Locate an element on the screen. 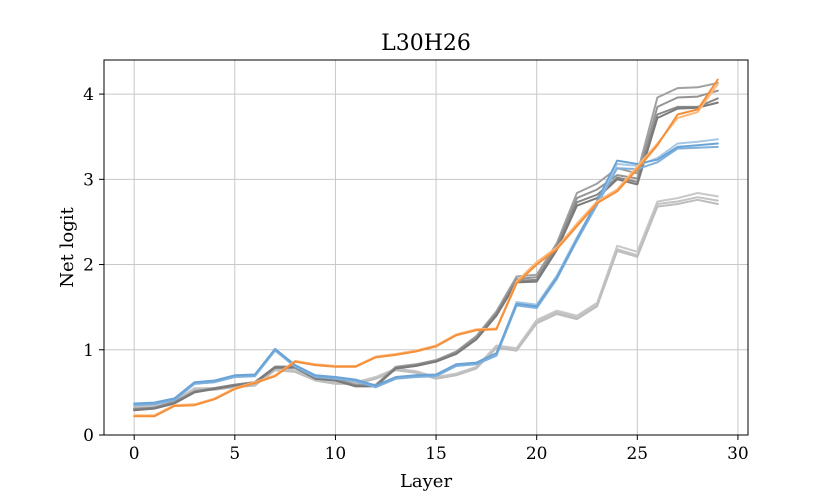 The image size is (830, 498). x-tick-label: 20 is located at coordinates (537, 454).